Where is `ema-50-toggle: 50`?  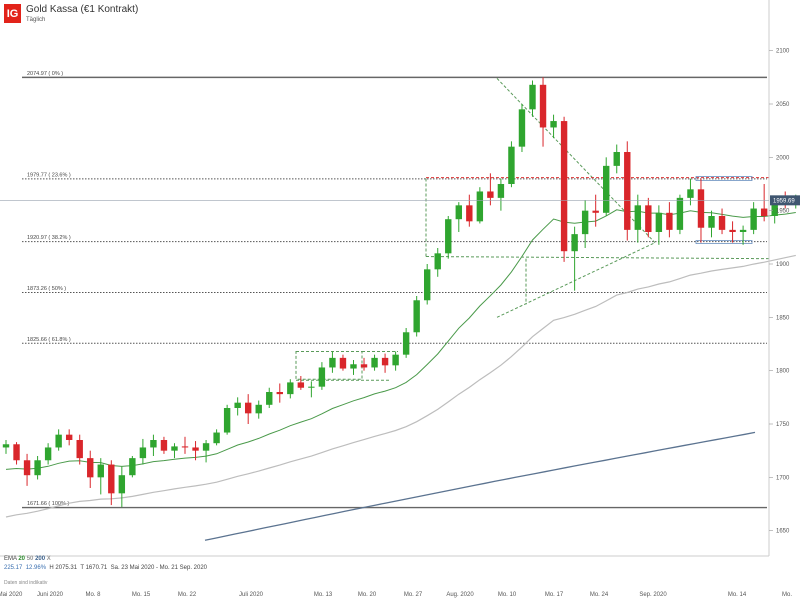 ema-50-toggle: 50 is located at coordinates (30, 559).